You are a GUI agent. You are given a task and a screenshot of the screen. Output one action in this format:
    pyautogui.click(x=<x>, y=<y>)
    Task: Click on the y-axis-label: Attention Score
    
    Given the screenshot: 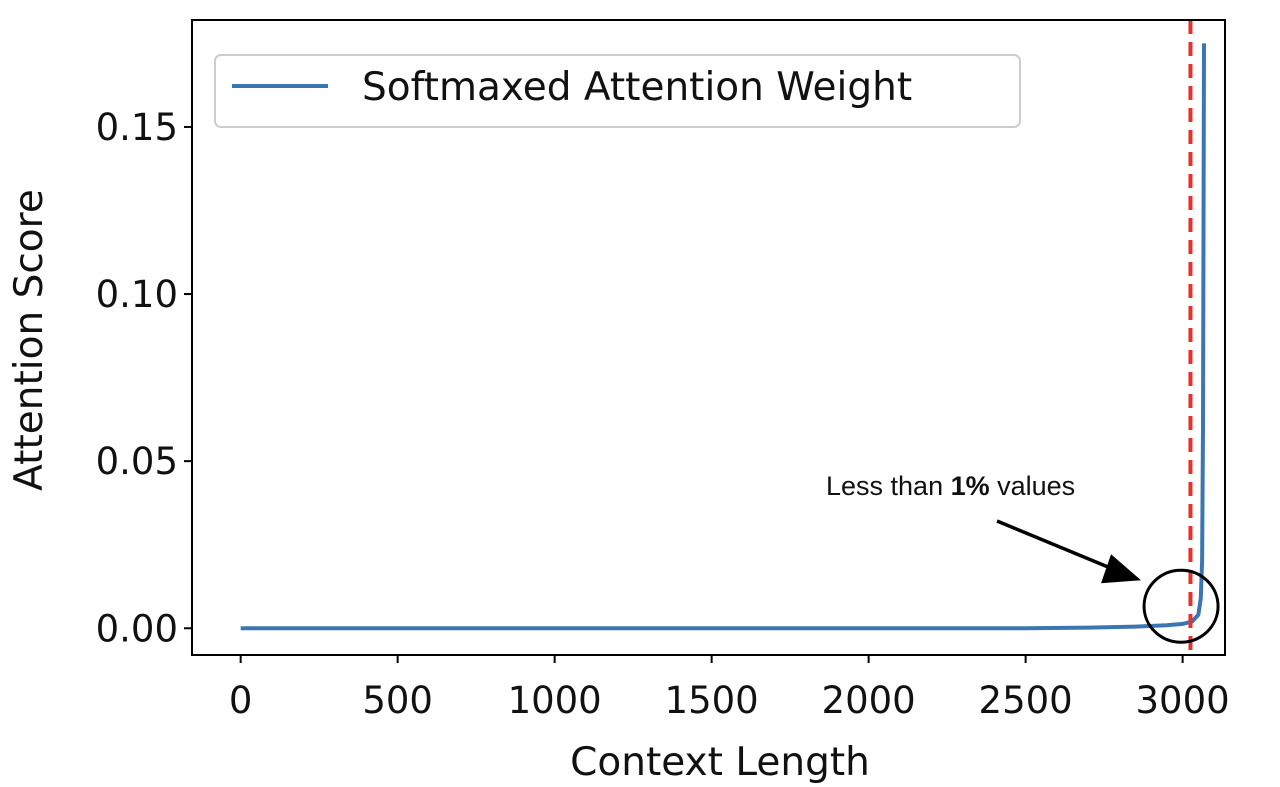 What is the action you would take?
    pyautogui.click(x=29, y=340)
    